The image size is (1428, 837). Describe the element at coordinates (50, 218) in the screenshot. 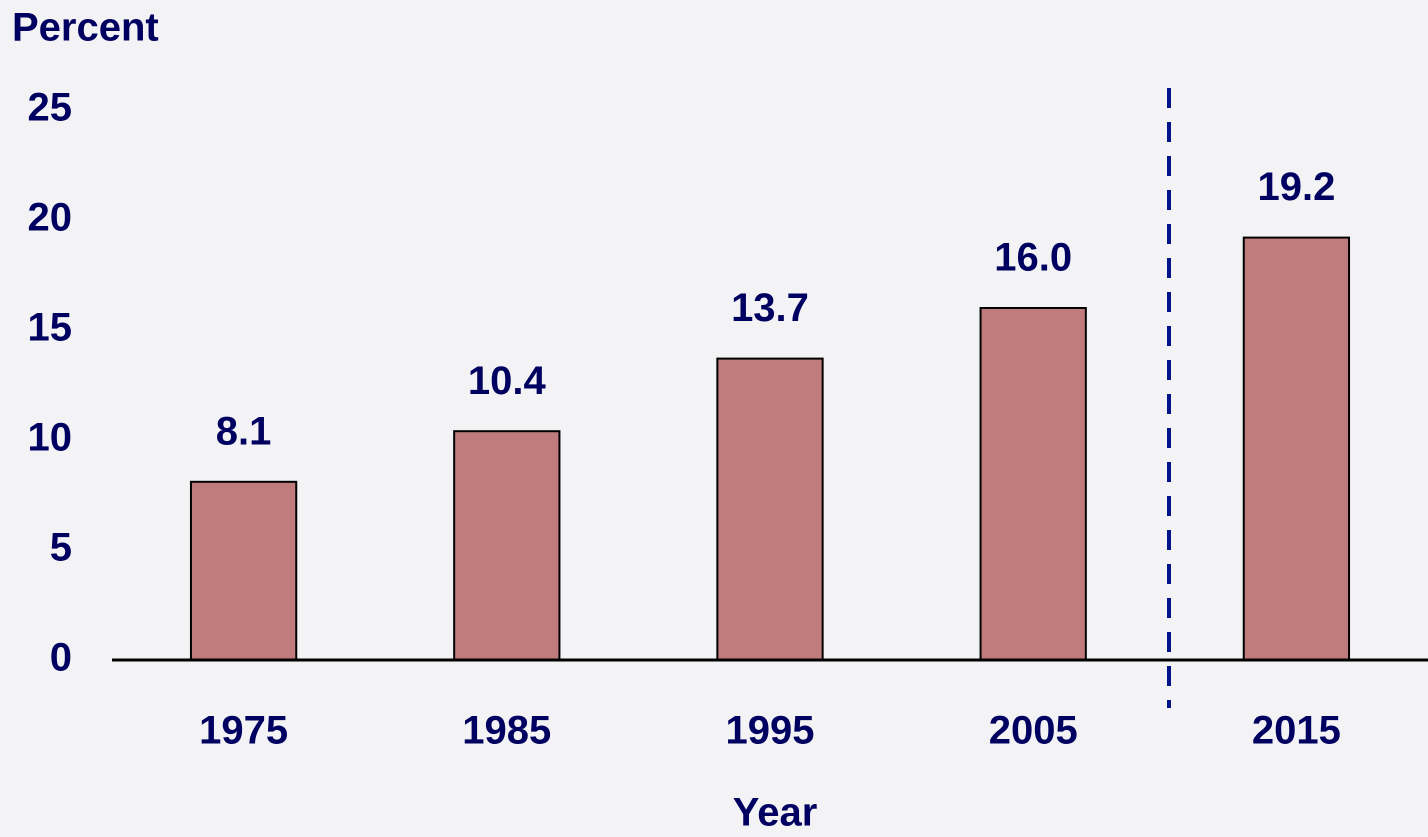

I see `y-tick-label: 20` at that location.